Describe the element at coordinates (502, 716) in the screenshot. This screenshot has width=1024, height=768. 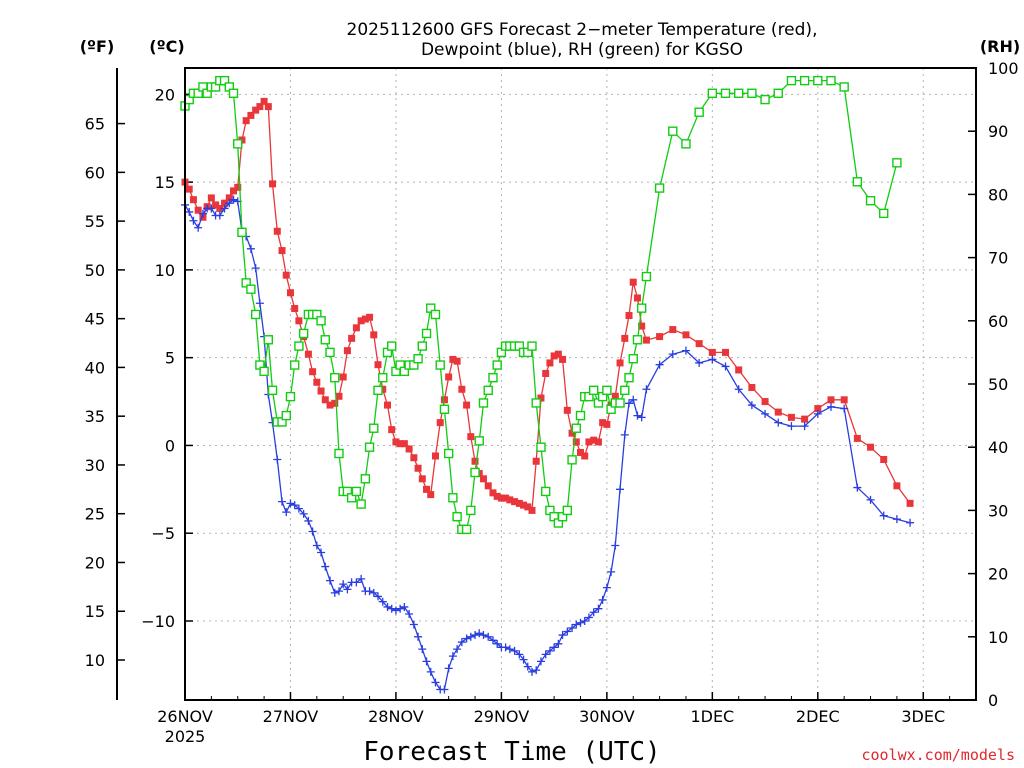
I see `x-tick-label: 29NOV` at that location.